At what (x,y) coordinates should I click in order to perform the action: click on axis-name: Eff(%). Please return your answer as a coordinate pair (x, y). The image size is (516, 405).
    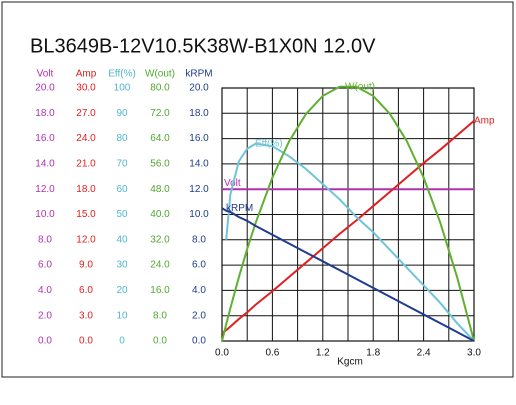
    Looking at the image, I should click on (122, 74).